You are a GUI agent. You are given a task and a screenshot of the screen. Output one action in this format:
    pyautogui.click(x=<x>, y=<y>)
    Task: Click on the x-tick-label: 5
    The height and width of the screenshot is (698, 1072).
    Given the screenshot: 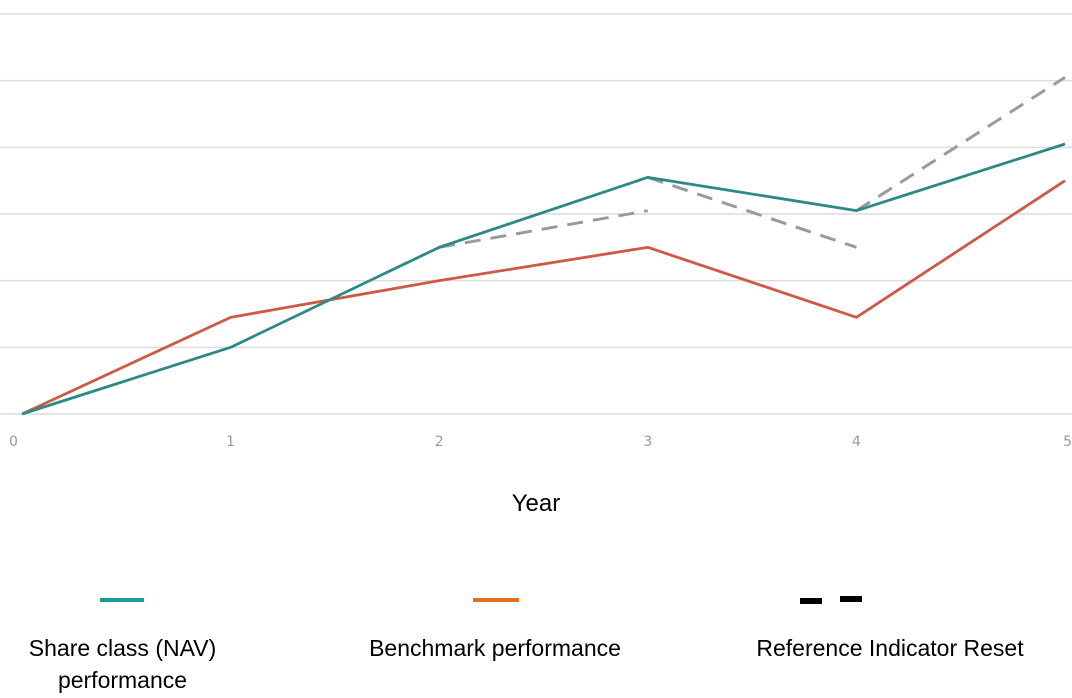 What is the action you would take?
    pyautogui.click(x=1067, y=442)
    